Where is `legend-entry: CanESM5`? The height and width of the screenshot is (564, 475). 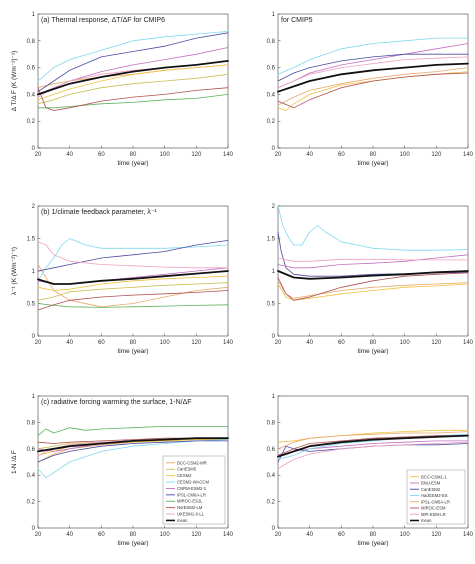 legend-entry: CanESM5 is located at coordinates (187, 469).